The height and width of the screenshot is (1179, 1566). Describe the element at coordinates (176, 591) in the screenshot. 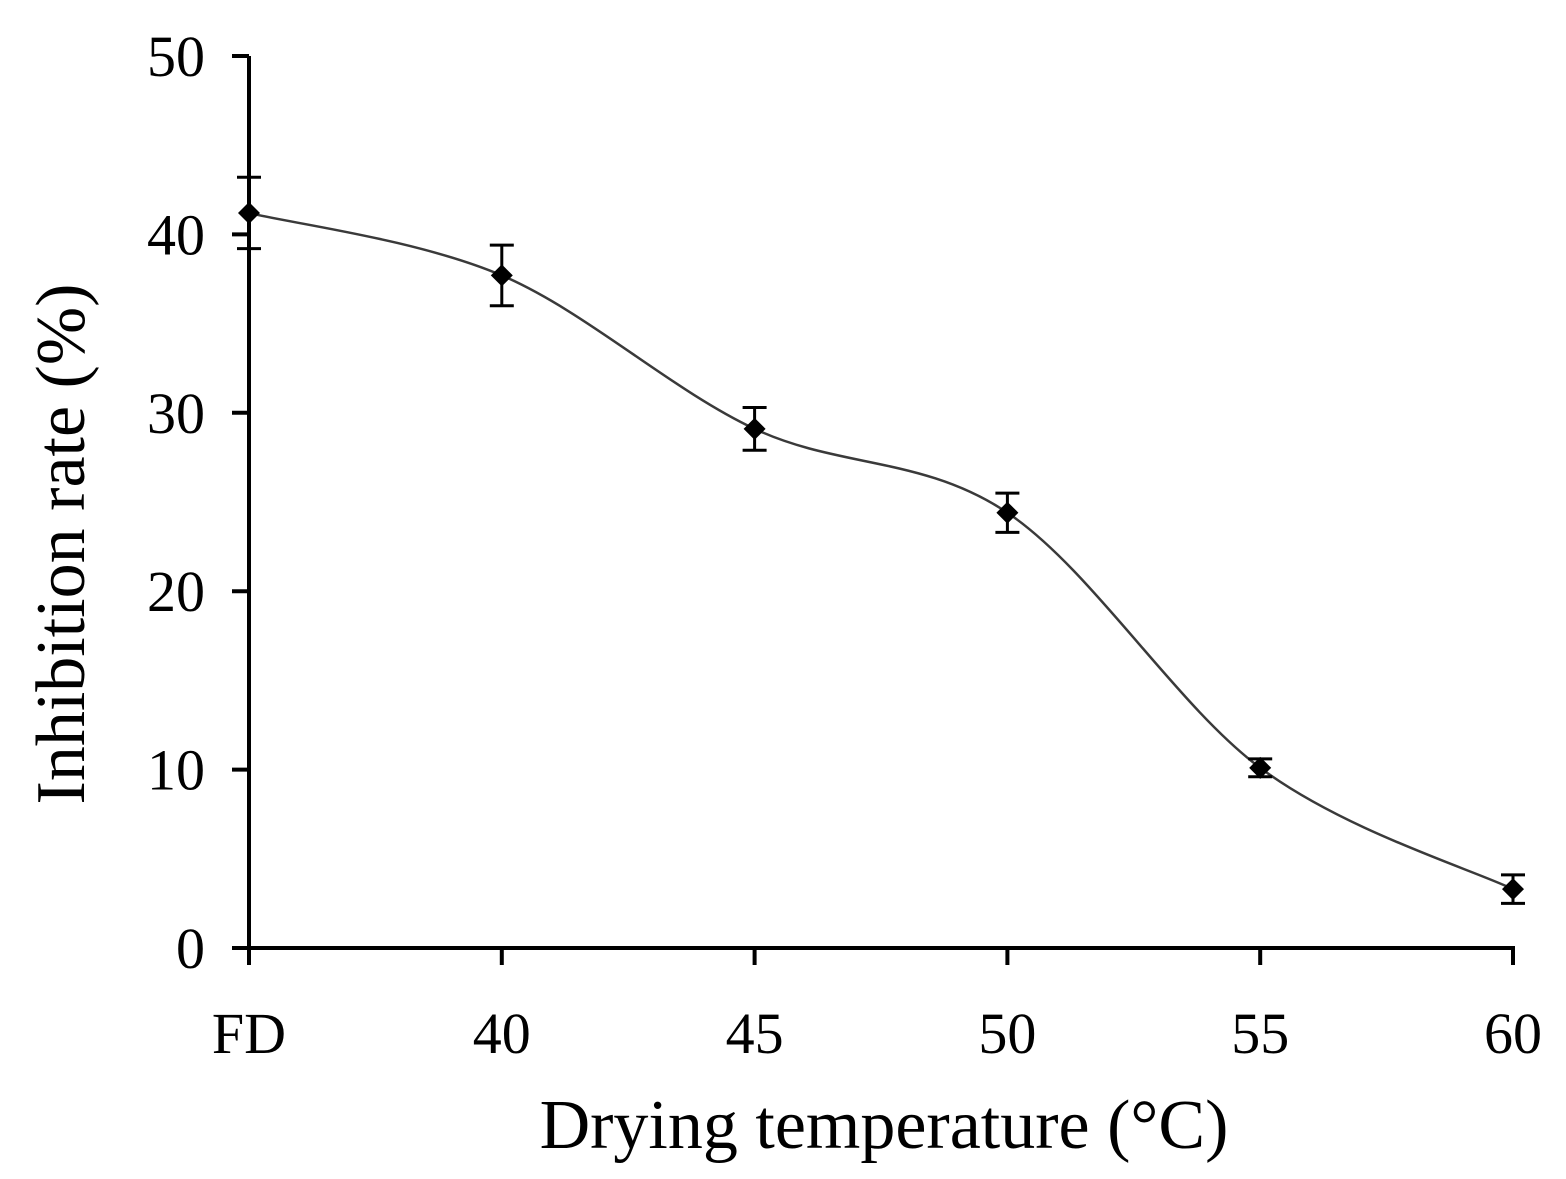

I see `y-tick-label: 20` at that location.